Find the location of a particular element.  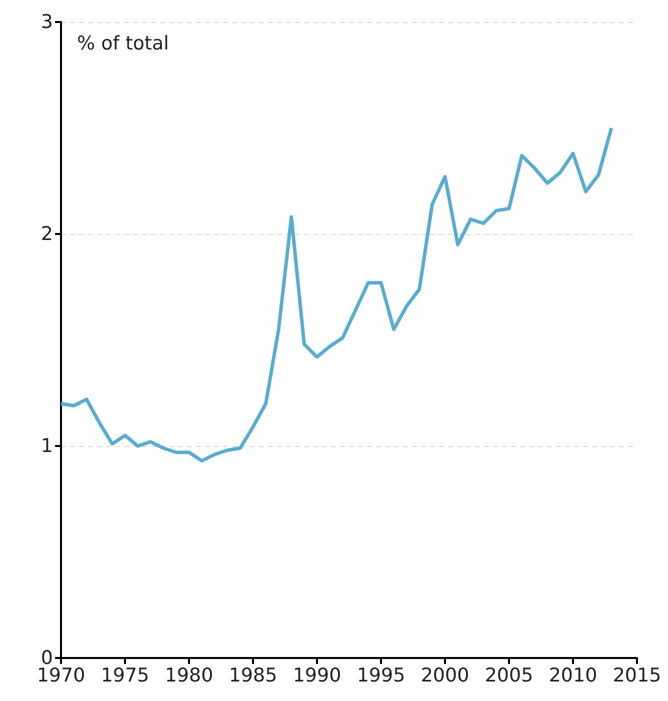

y-tick-label: 1 is located at coordinates (46, 446).